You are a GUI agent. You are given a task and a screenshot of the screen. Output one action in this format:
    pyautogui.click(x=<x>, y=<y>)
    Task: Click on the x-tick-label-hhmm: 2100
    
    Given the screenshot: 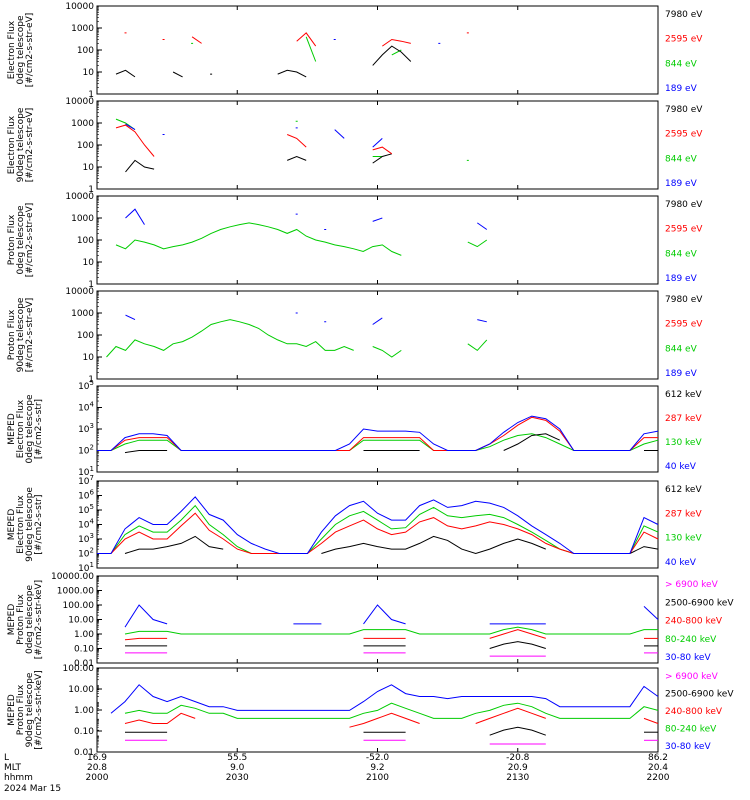 What is the action you would take?
    pyautogui.click(x=377, y=778)
    